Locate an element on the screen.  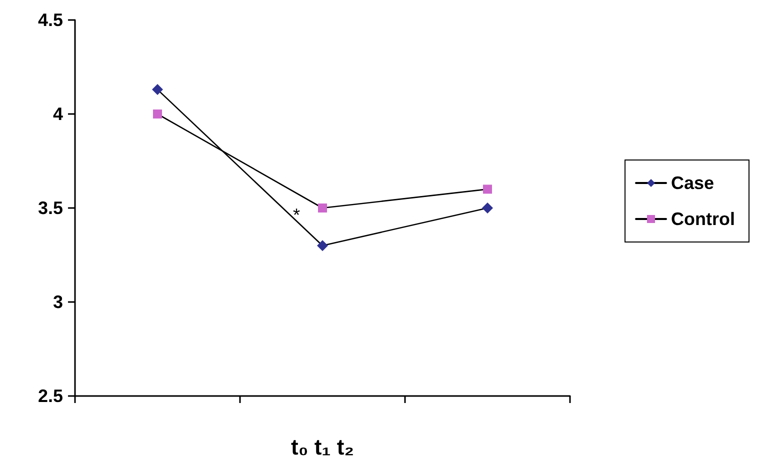
legend-label: Control is located at coordinates (703, 219).